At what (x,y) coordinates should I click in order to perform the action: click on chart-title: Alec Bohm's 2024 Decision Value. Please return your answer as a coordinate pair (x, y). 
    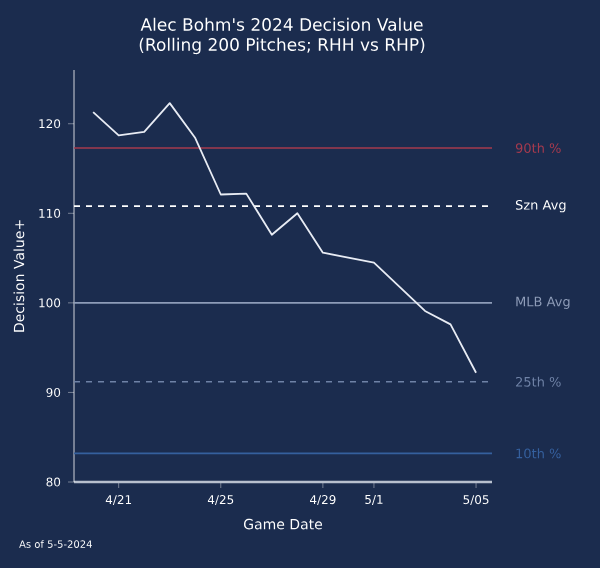
    Looking at the image, I should click on (281, 24).